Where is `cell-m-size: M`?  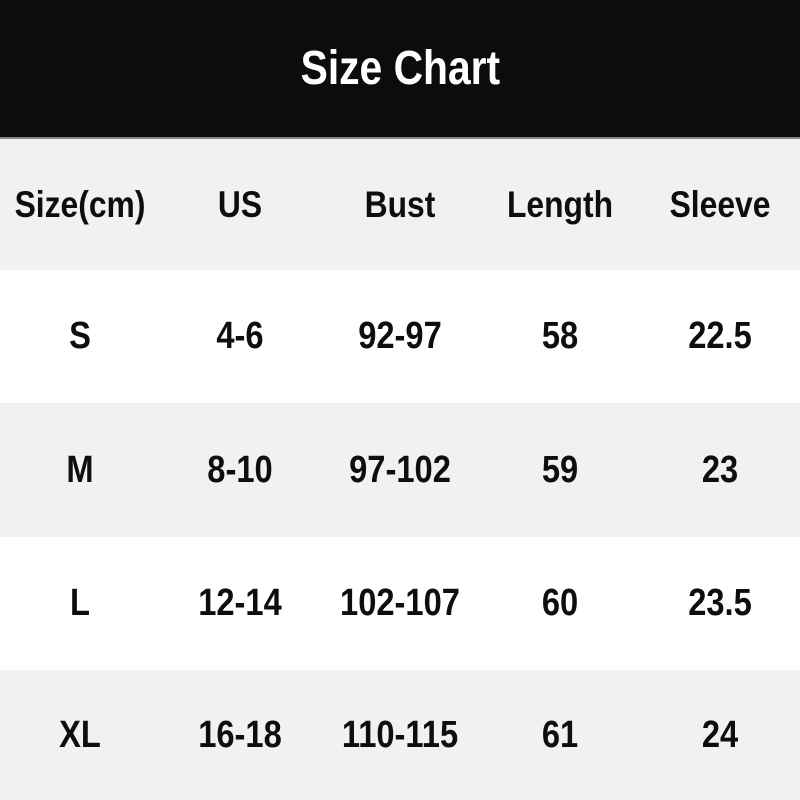
cell-m-size: M is located at coordinates (80, 469).